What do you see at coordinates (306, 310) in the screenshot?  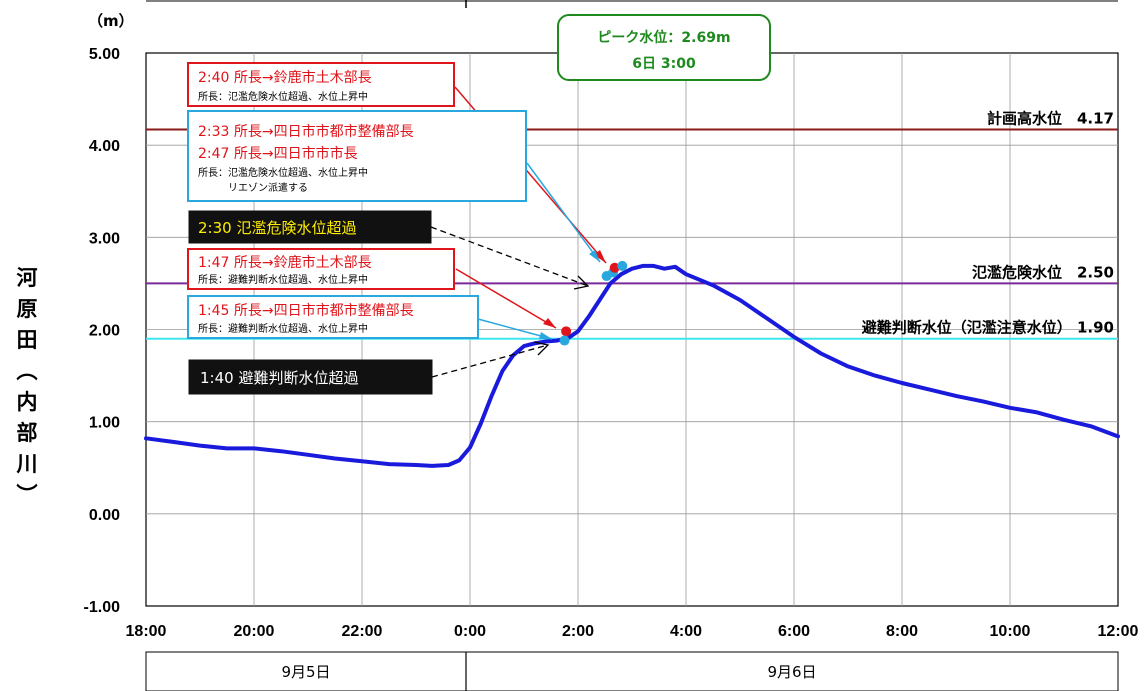 I see `annotation-1-45-title: 1:45 所長→四日市市都市整備部長` at bounding box center [306, 310].